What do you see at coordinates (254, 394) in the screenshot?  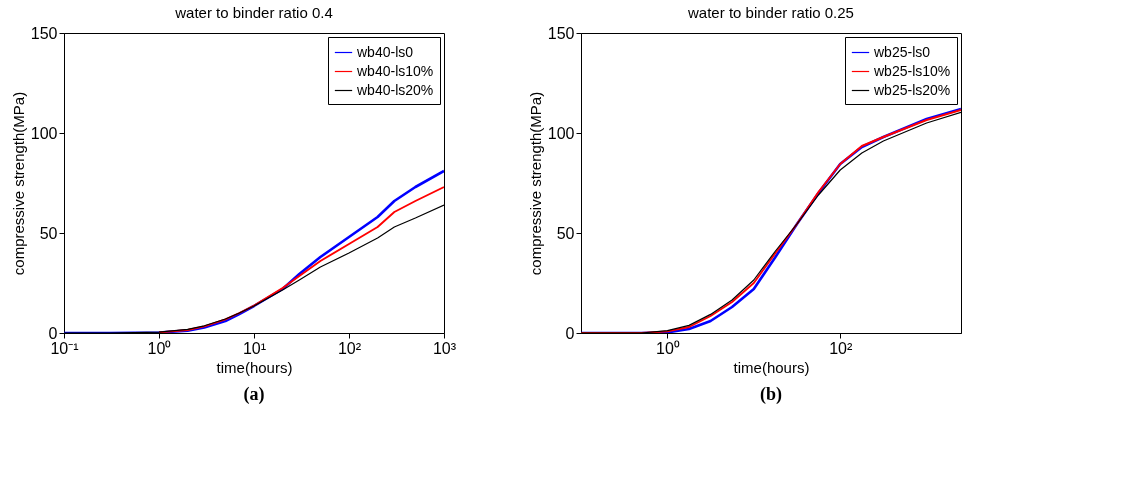 I see `text: (a)` at bounding box center [254, 394].